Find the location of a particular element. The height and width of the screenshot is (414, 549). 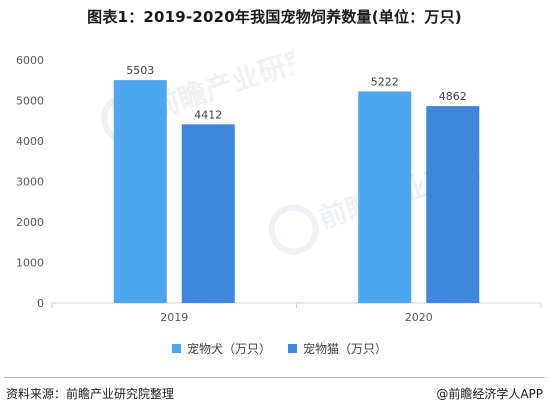

chart-title: 图表1：2019-2020年我国宠物饲养数量(单位：万只) is located at coordinates (274, 17).